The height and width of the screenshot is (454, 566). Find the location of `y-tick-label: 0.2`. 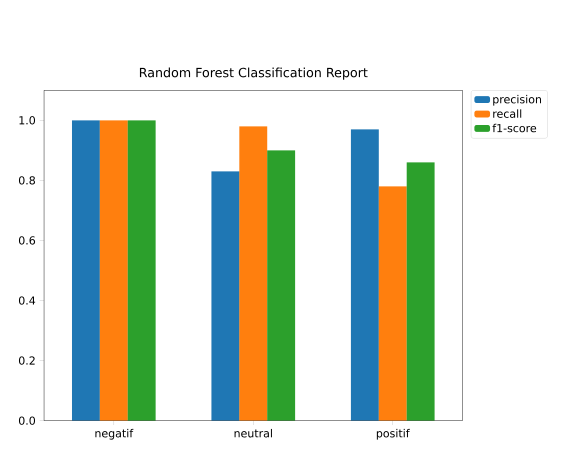

y-tick-label: 0.2 is located at coordinates (26, 360).